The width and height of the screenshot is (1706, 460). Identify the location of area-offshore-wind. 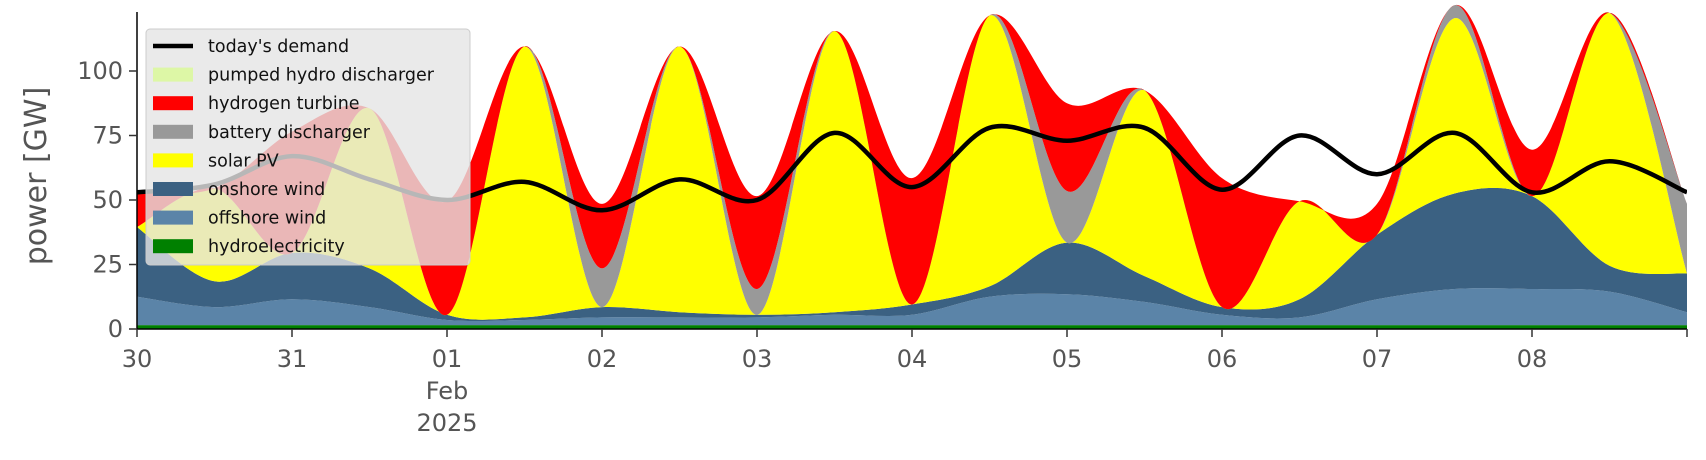
(912, 307).